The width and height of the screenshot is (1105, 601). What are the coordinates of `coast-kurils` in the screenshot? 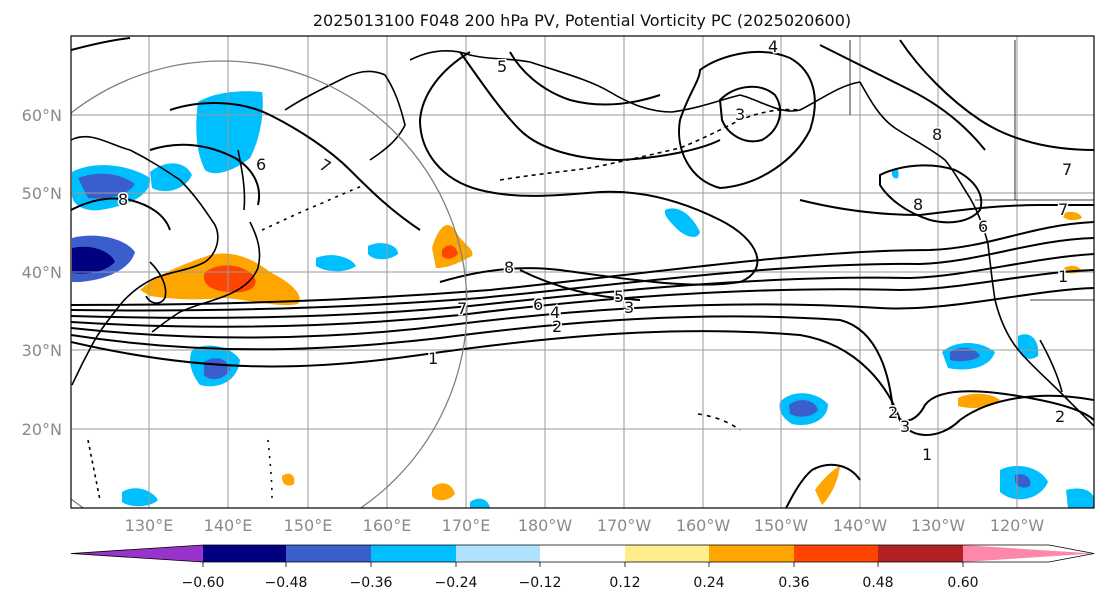 It's located at (312, 208).